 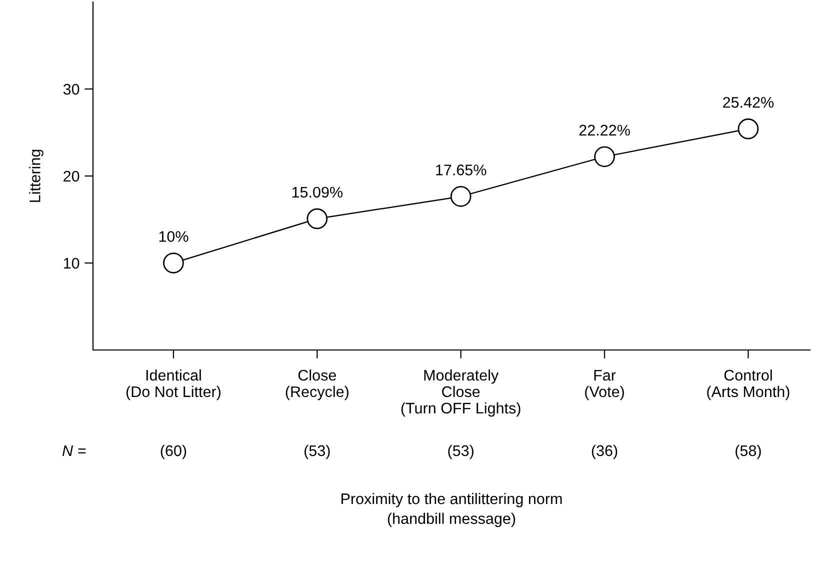 I want to click on data-label: 22.22%, so click(x=604, y=130).